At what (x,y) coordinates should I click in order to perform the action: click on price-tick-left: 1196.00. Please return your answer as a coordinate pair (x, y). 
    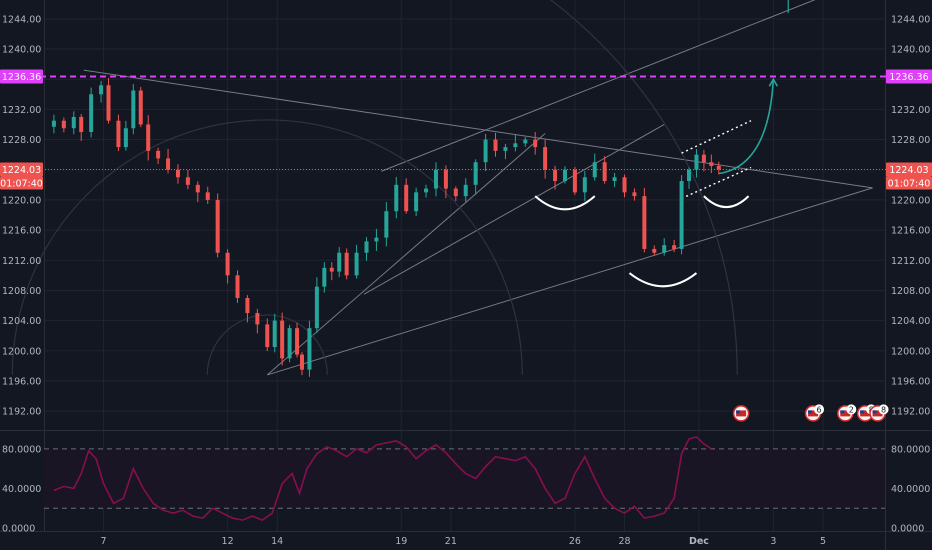
    Looking at the image, I should click on (21, 381).